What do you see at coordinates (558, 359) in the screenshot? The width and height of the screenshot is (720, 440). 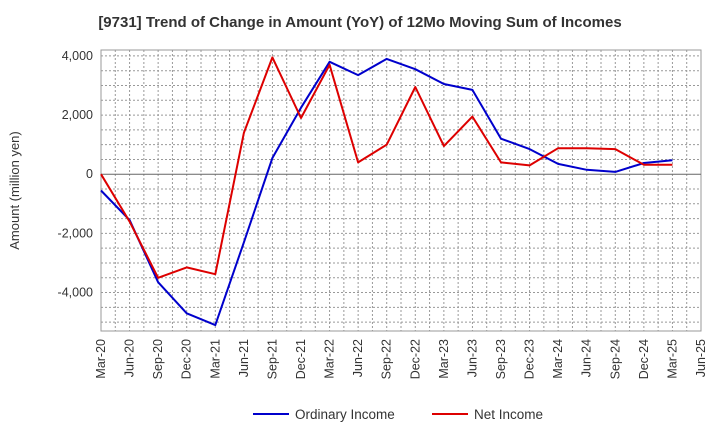 I see `x-tick-label: Mar-24` at bounding box center [558, 359].